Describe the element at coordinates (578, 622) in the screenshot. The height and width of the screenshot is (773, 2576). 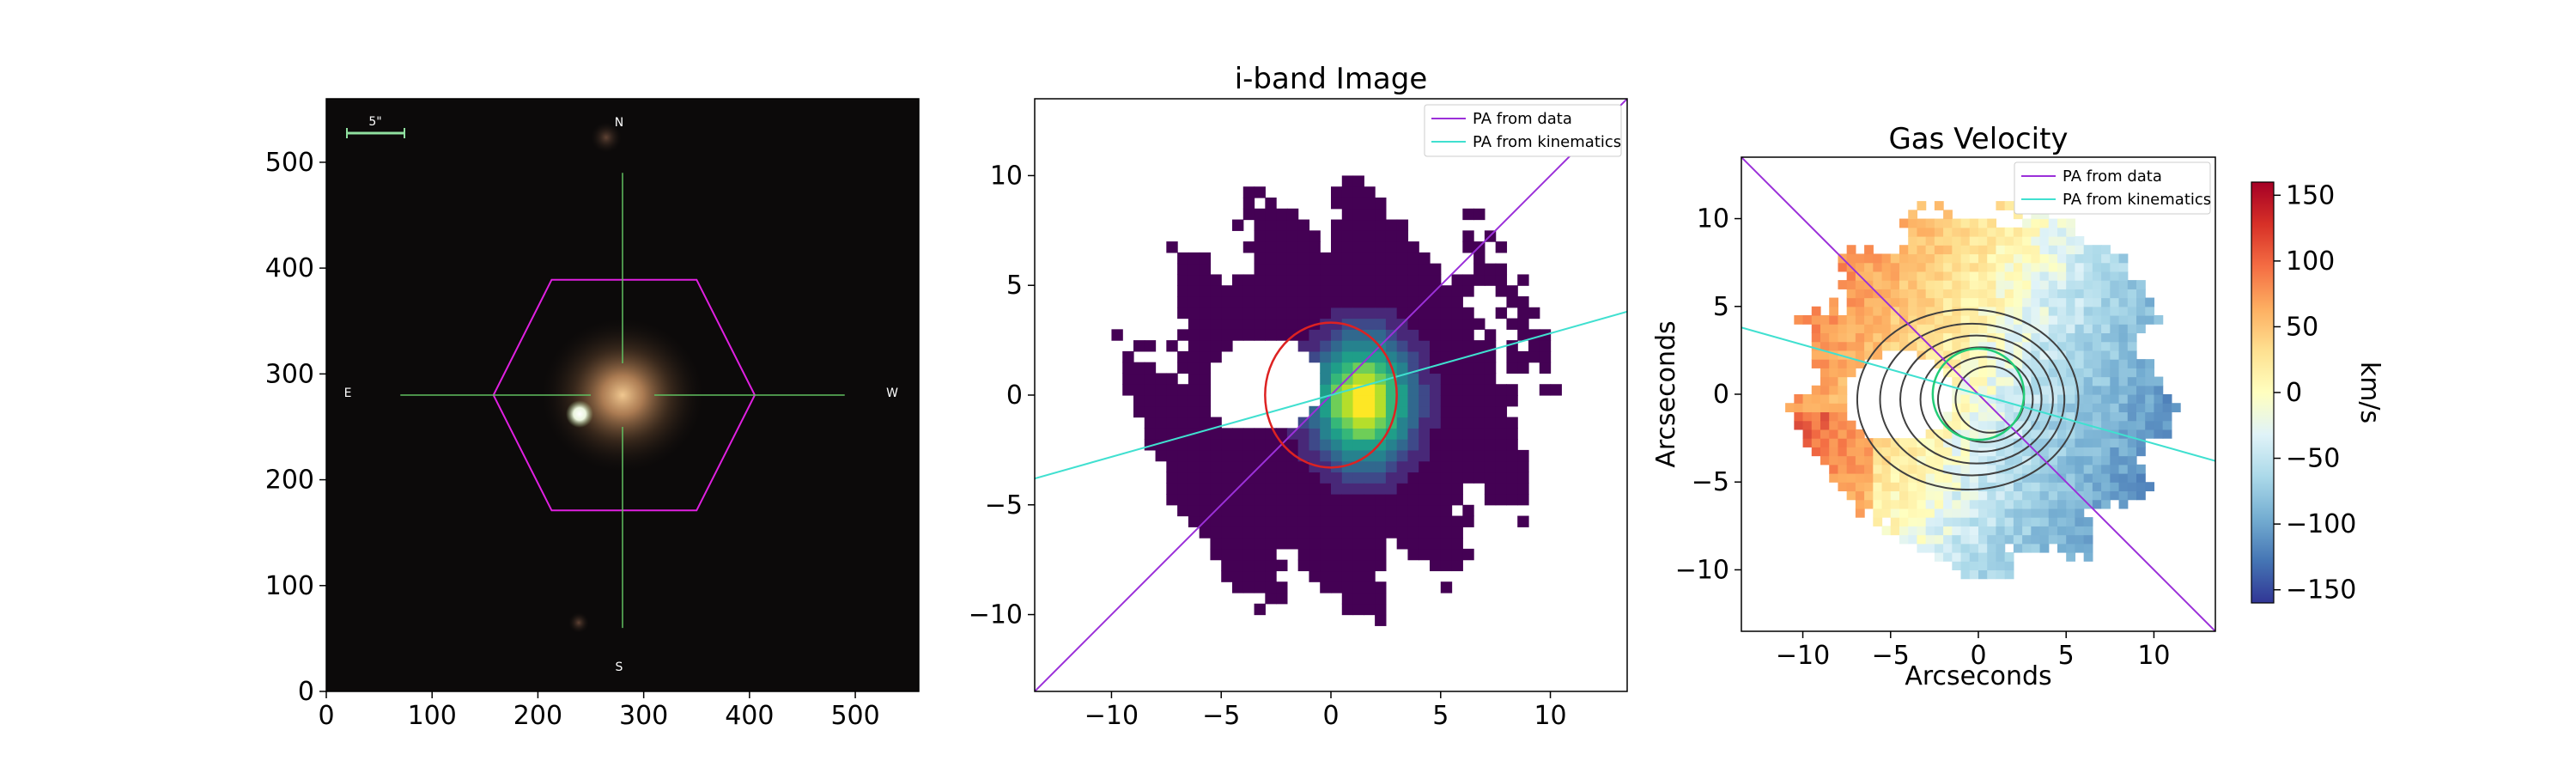
I see `faint-source` at that location.